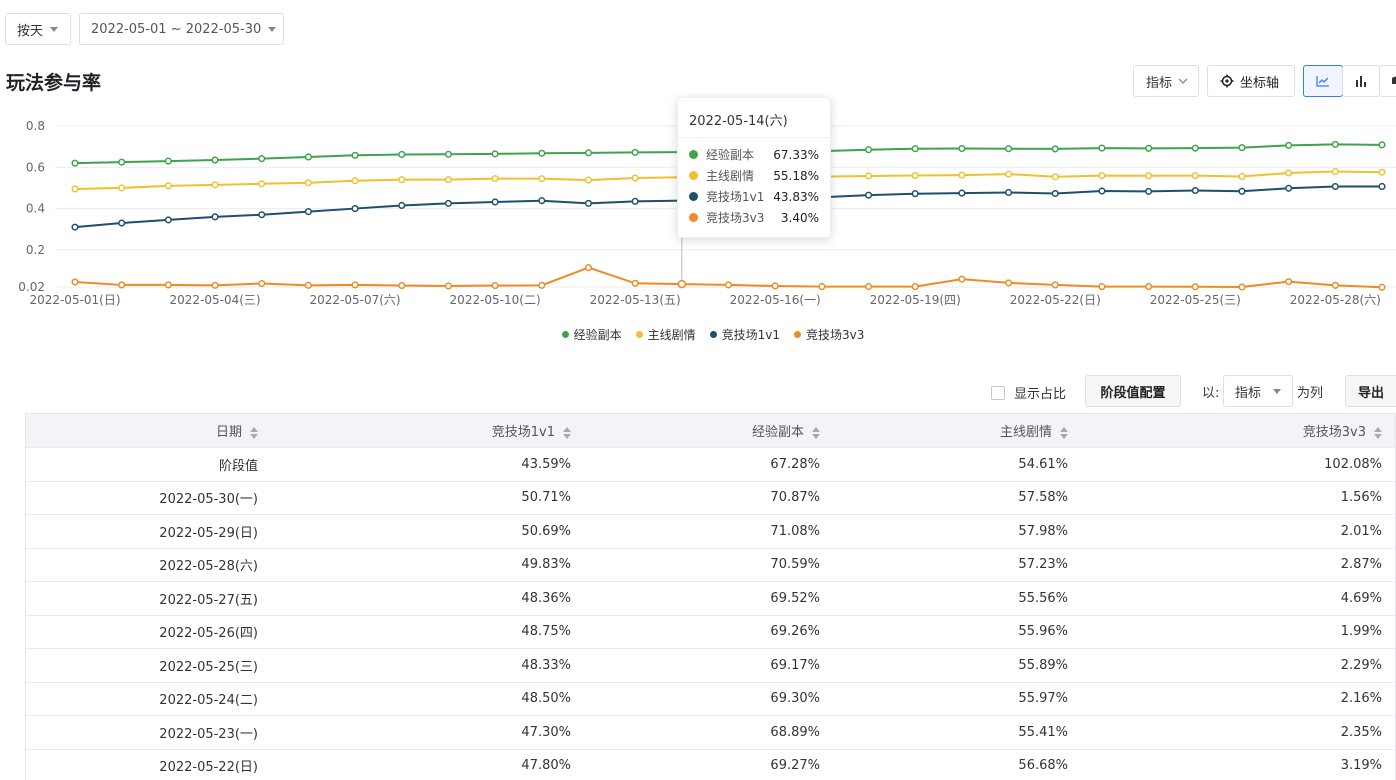 This screenshot has width=1396, height=780. What do you see at coordinates (795, 732) in the screenshot?
I see `row-value: 68.89%` at bounding box center [795, 732].